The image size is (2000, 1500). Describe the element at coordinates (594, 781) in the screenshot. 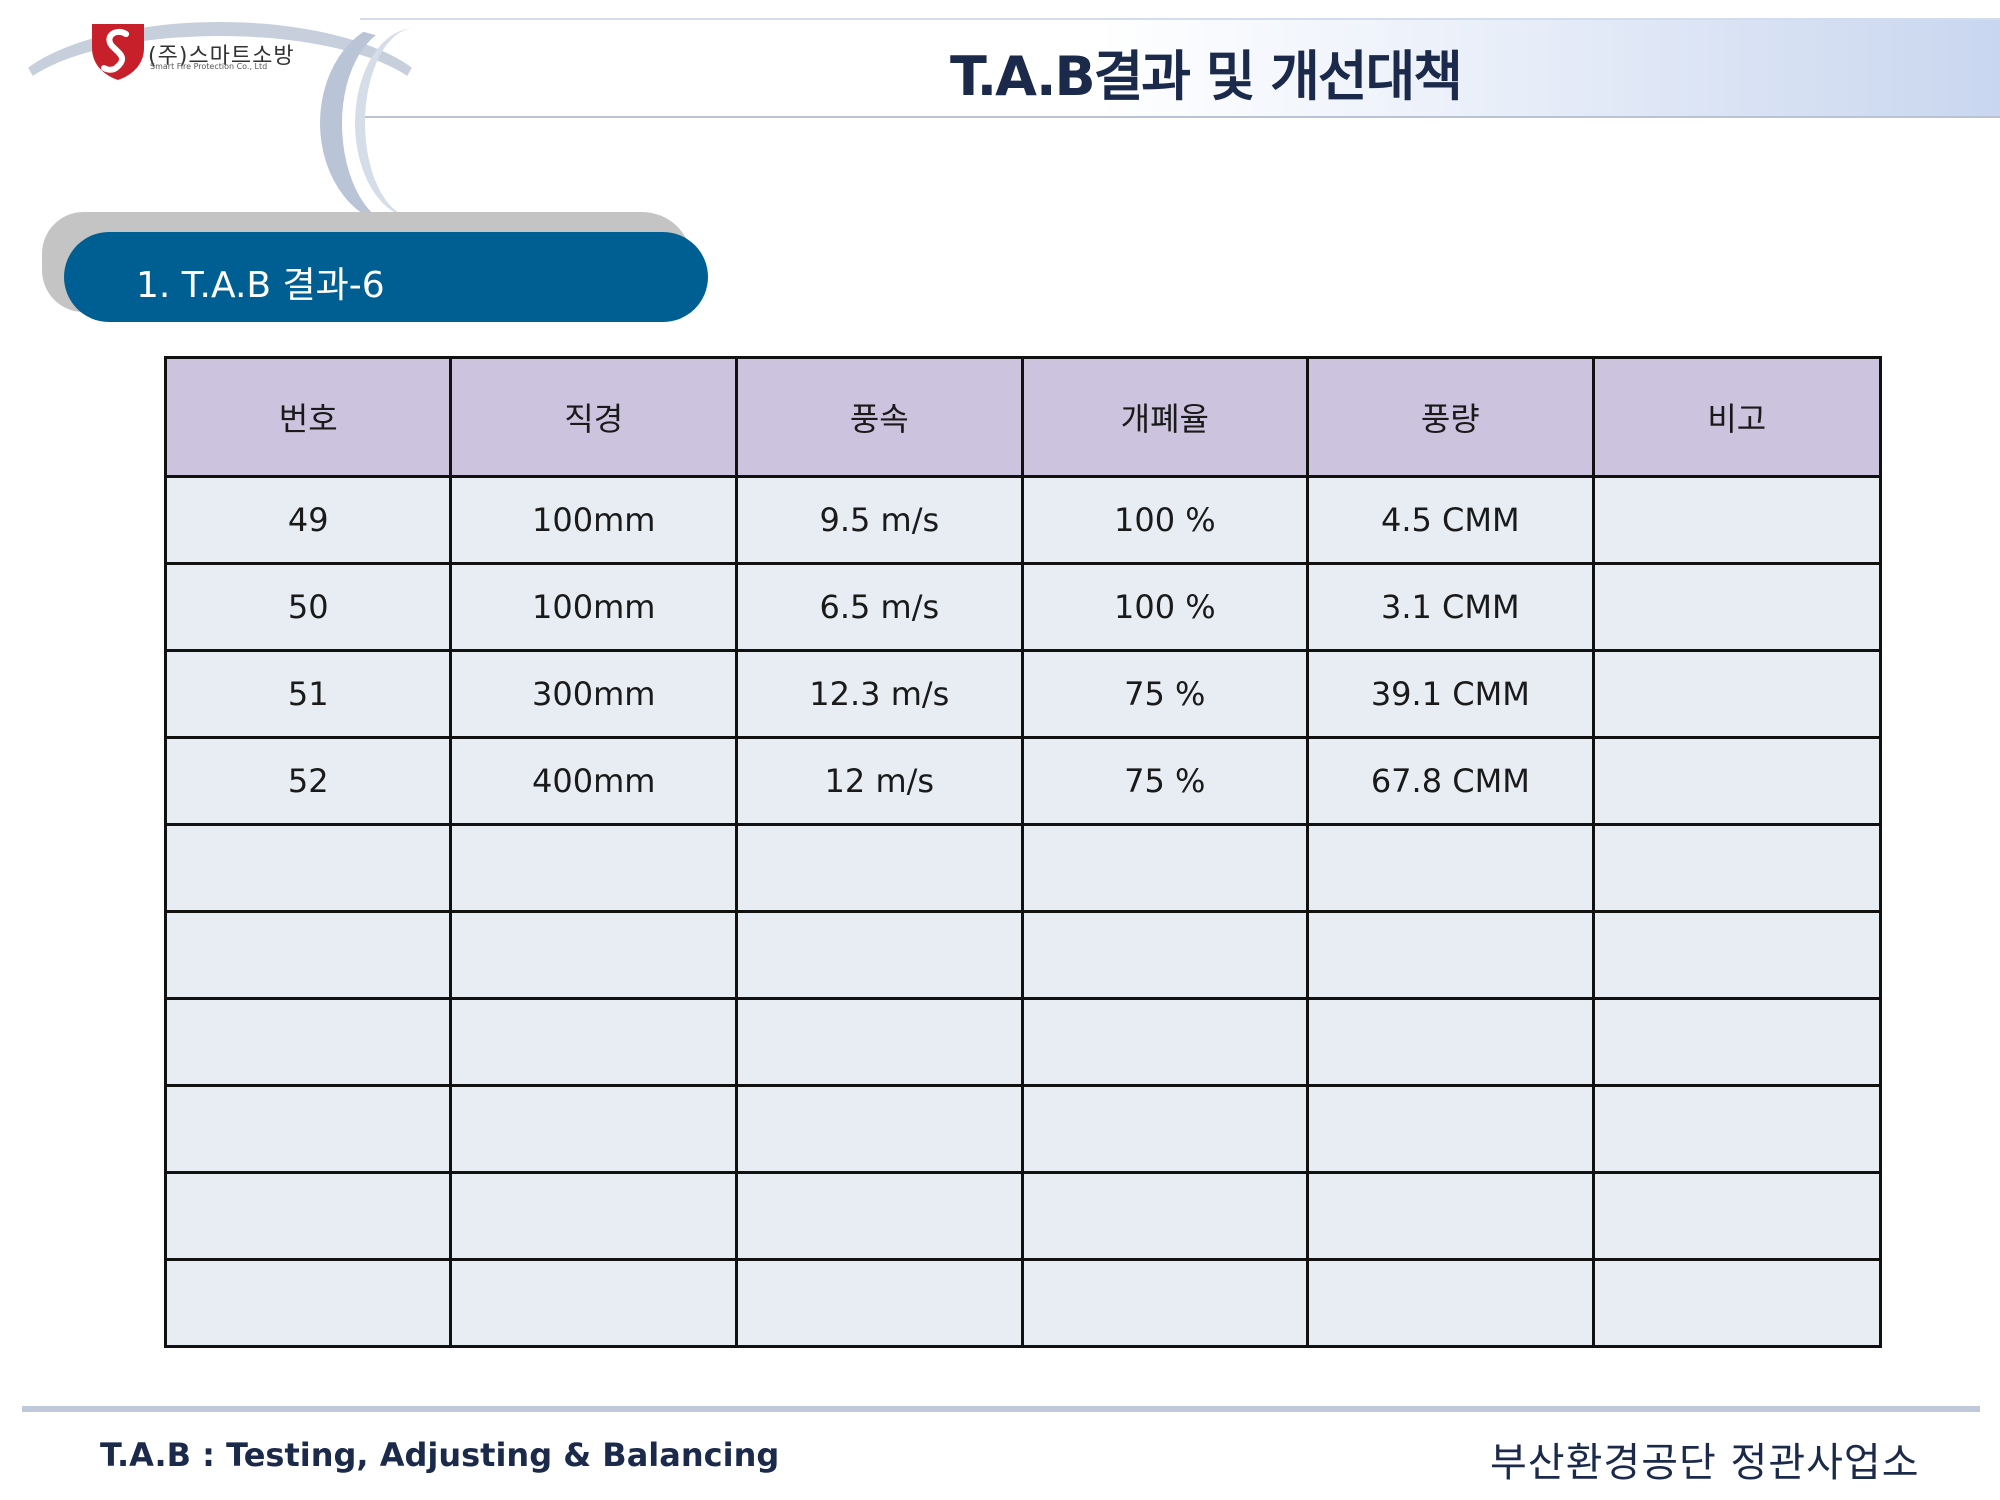

I see `table-cell: 400mm` at that location.